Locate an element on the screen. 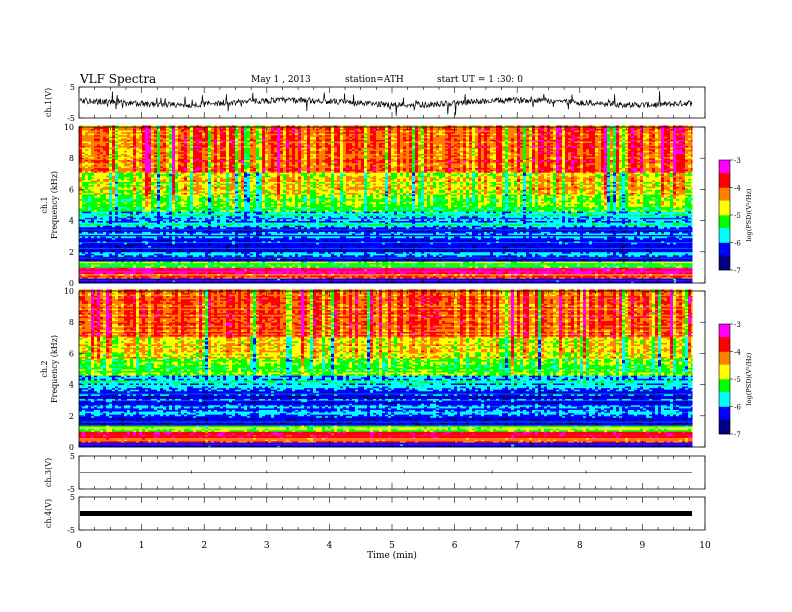  y-axis-label: ch.1(V) is located at coordinates (48, 102).